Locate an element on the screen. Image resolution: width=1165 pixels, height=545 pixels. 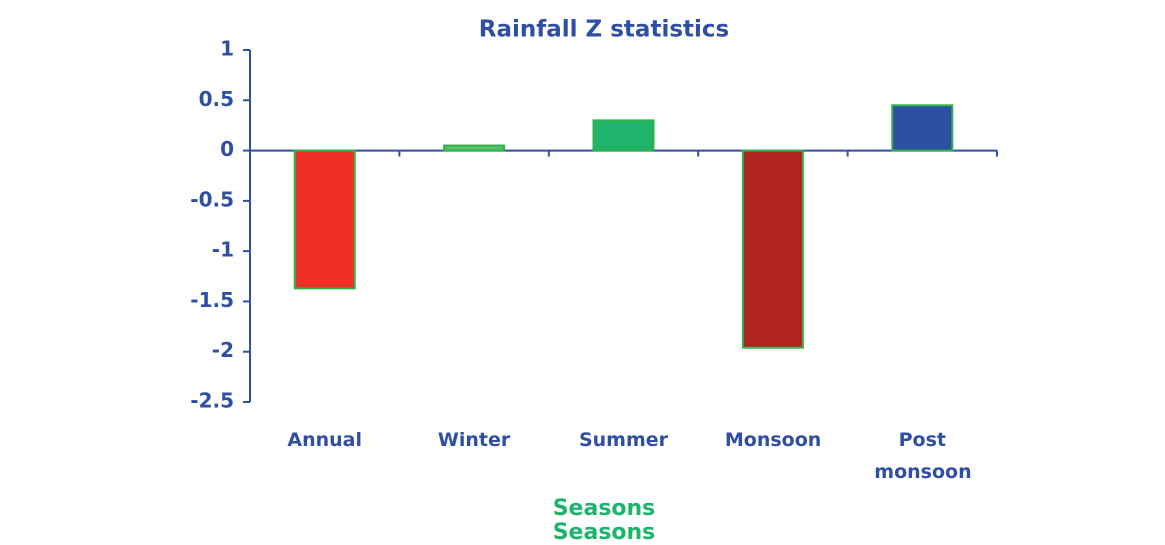
y-tick-label: 0.5 is located at coordinates (216, 99).